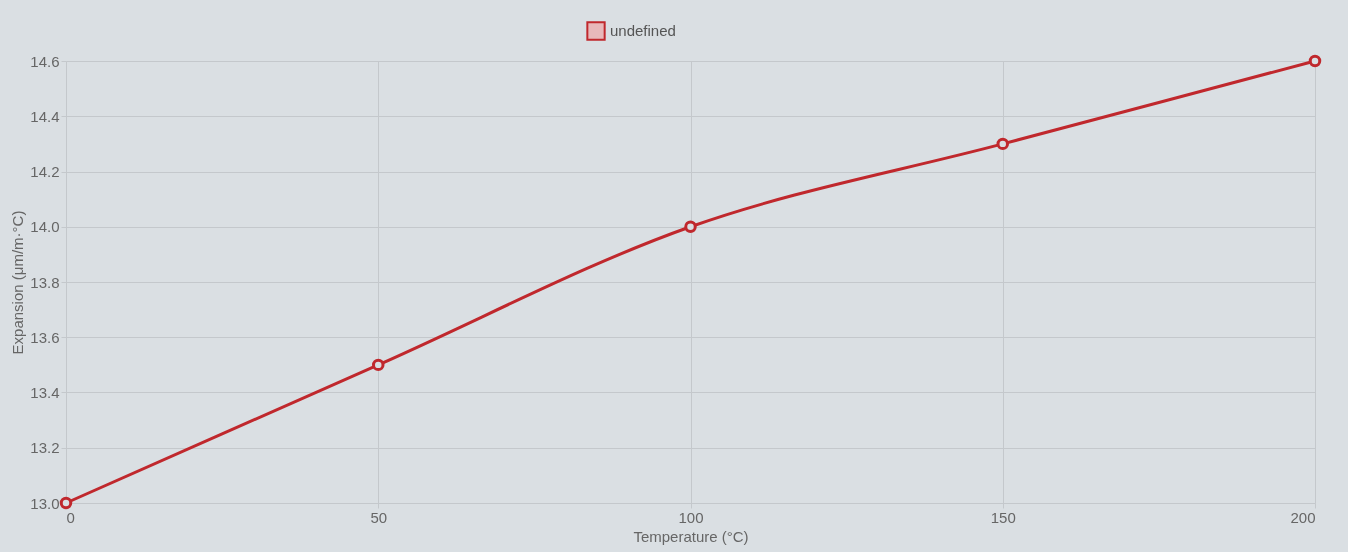 The image size is (1348, 552). What do you see at coordinates (643, 30) in the screenshot?
I see `legend-label: undefined` at bounding box center [643, 30].